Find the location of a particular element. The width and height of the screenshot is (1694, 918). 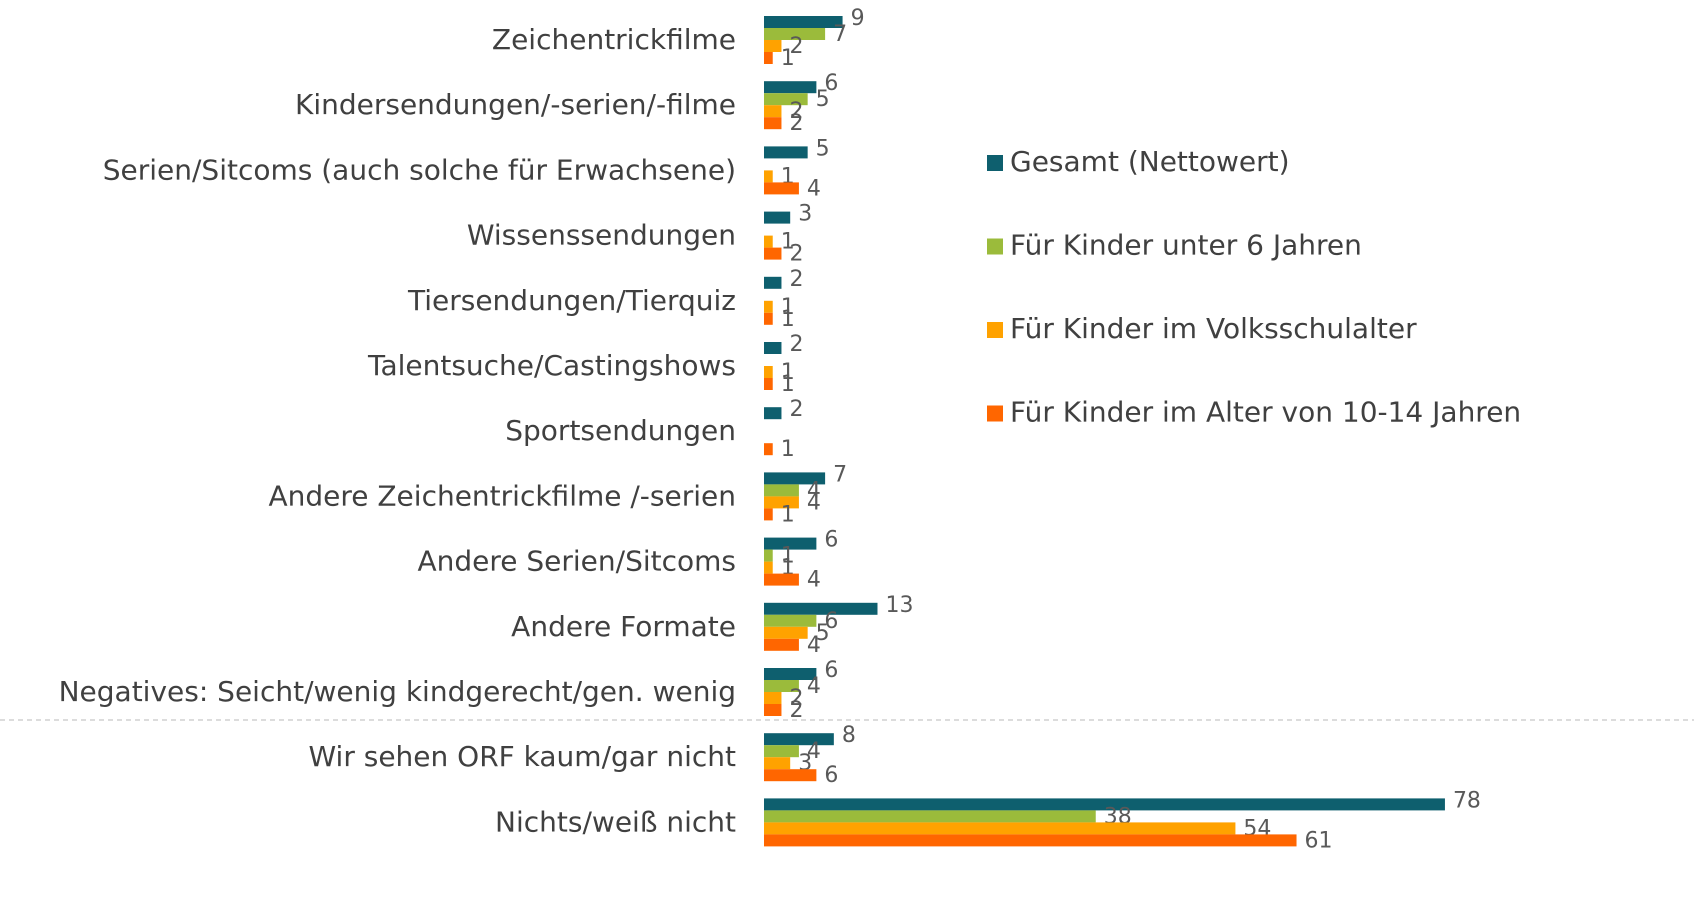

category-label: Kindersendungen/-serien/-filme is located at coordinates (515, 104).